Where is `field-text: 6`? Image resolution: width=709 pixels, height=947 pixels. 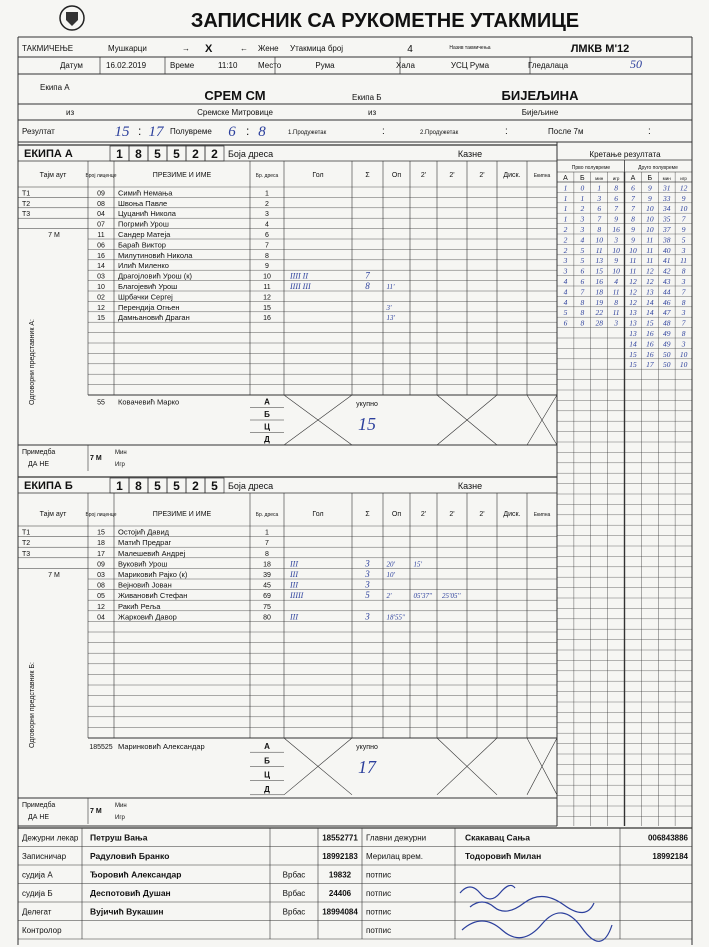
field-text: 6 is located at coordinates (616, 198).